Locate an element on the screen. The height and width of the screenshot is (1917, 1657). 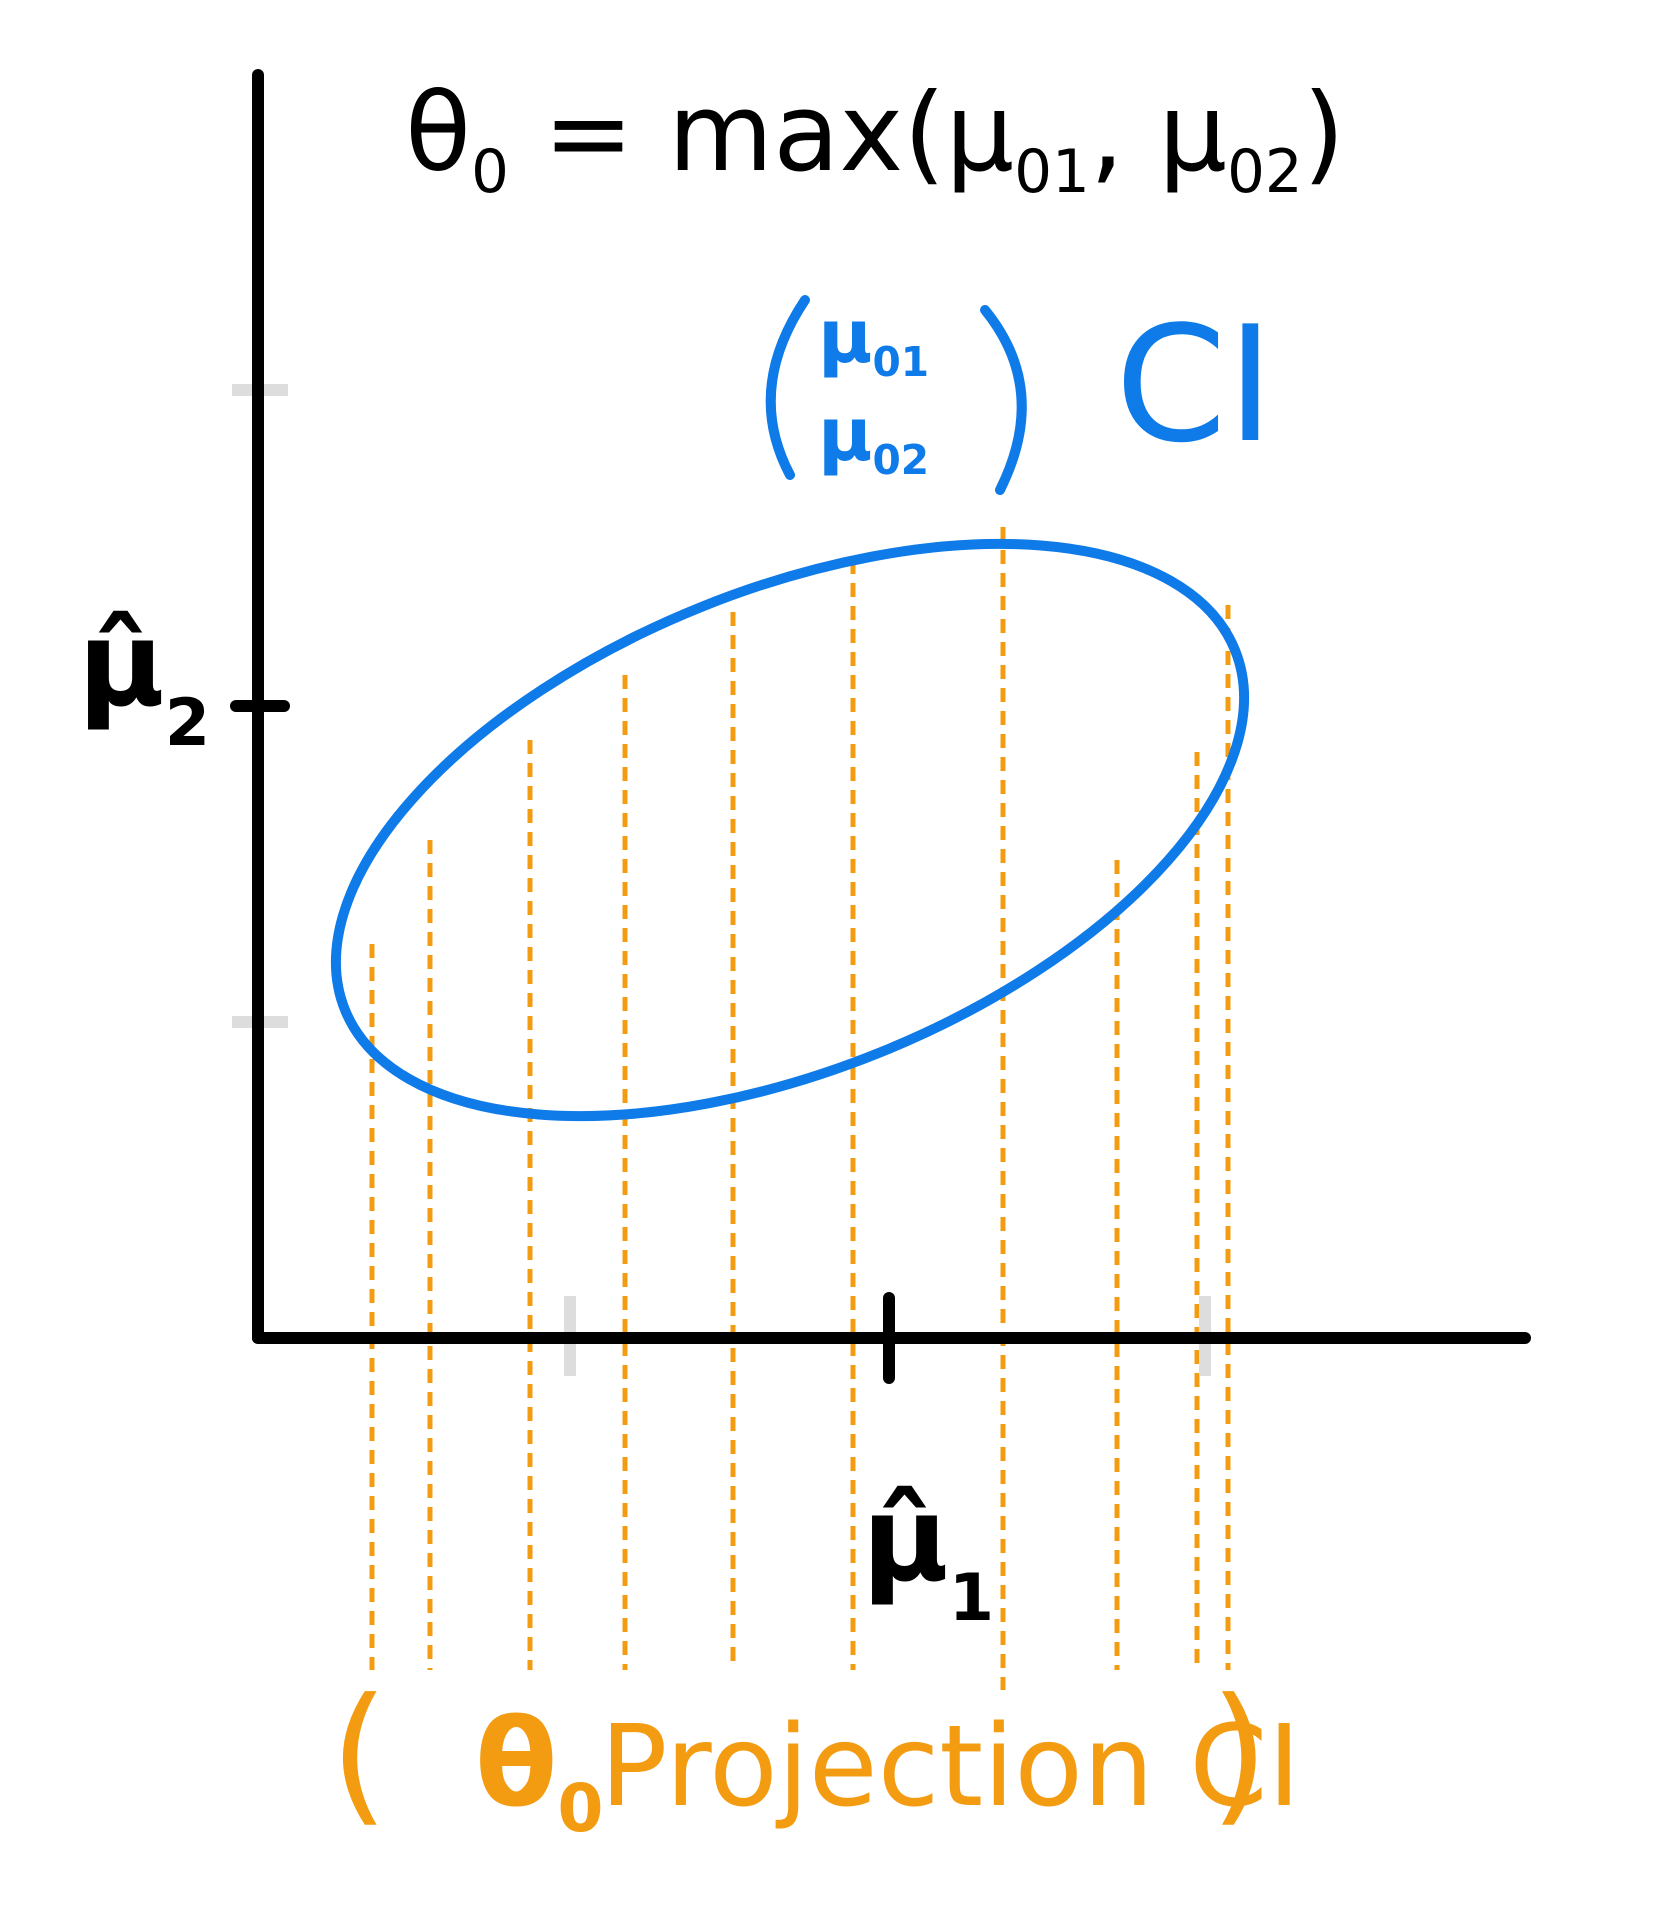
vector-top: μ01 is located at coordinates (873, 340).